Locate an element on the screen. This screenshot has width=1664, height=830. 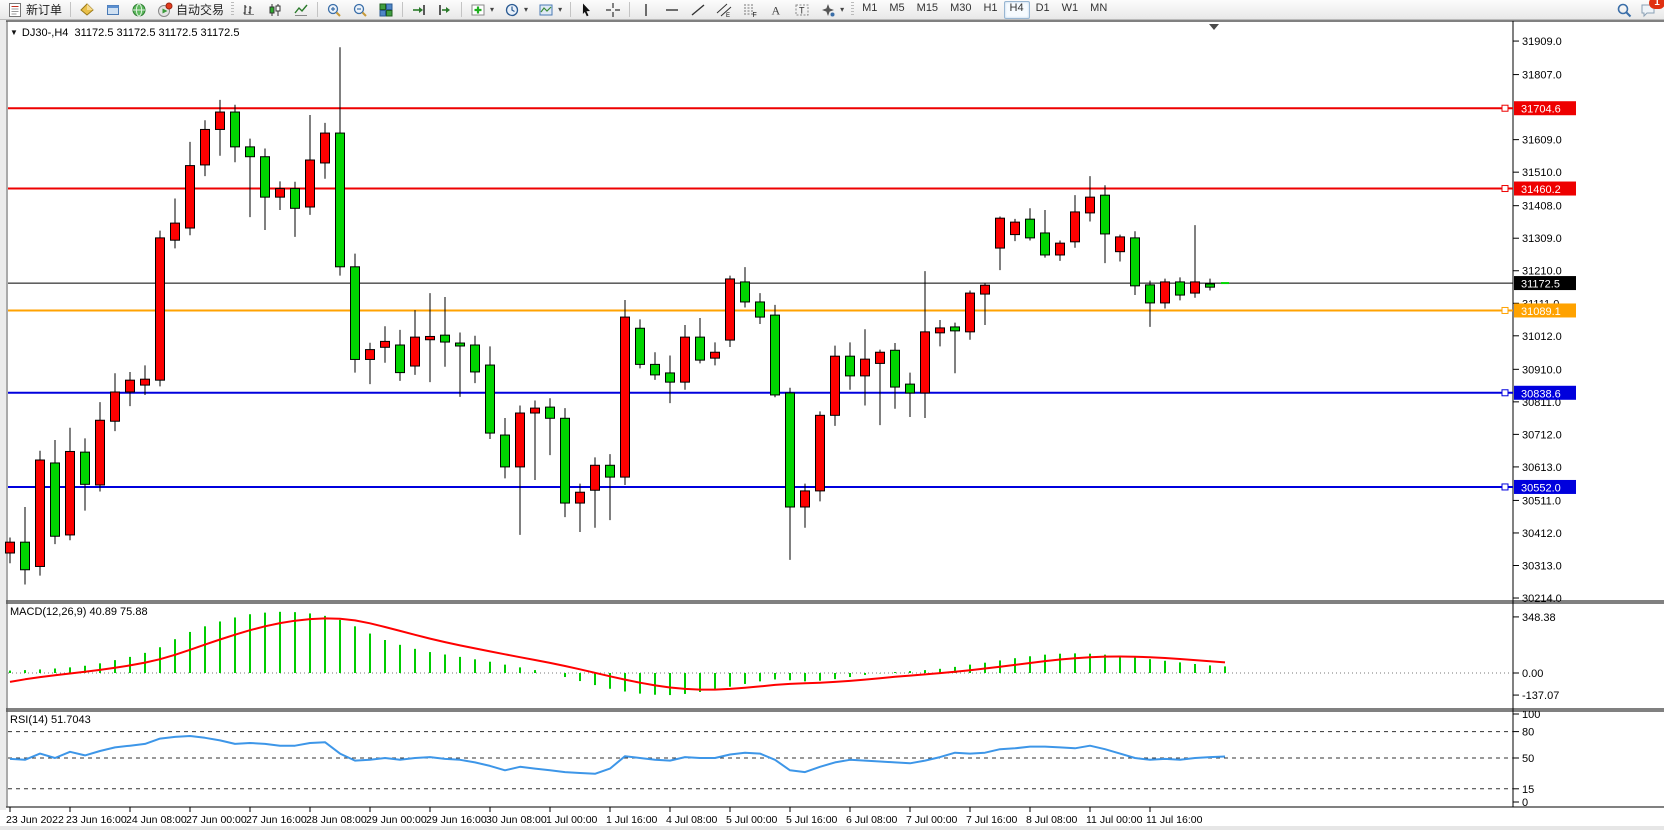
tab-timeframe-m15: M15 is located at coordinates (927, 7).